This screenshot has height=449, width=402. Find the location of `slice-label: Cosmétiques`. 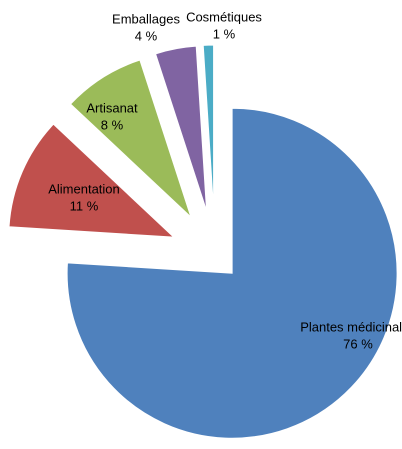

slice-label: Cosmétiques is located at coordinates (224, 16).